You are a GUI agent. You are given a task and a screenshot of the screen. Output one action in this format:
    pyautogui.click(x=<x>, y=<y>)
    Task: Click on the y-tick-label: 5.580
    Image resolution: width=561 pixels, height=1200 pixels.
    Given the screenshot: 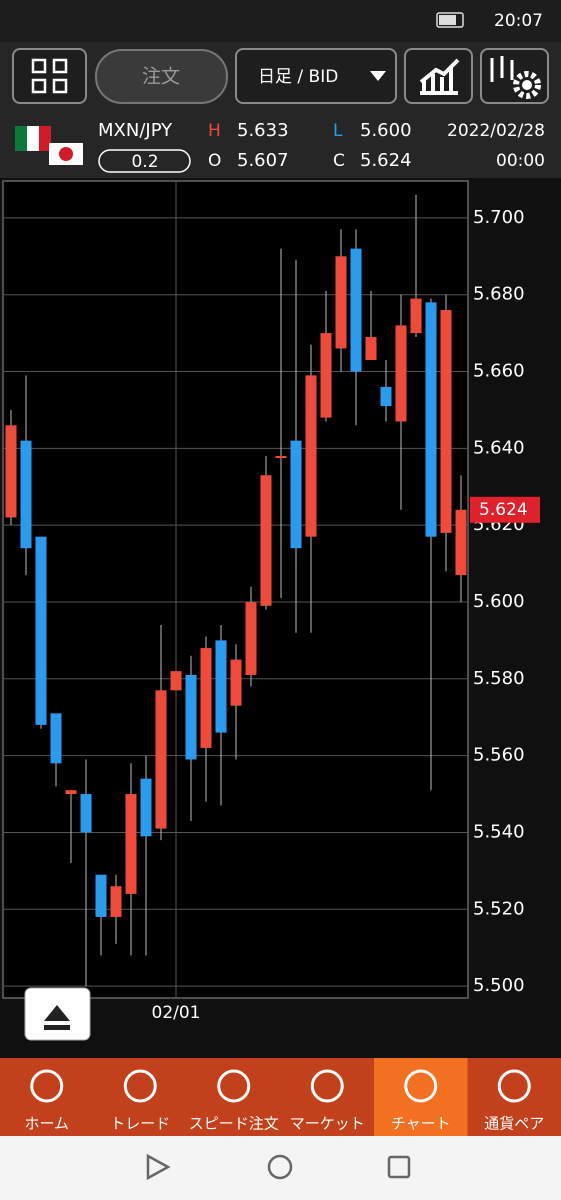 What is the action you would take?
    pyautogui.click(x=499, y=678)
    